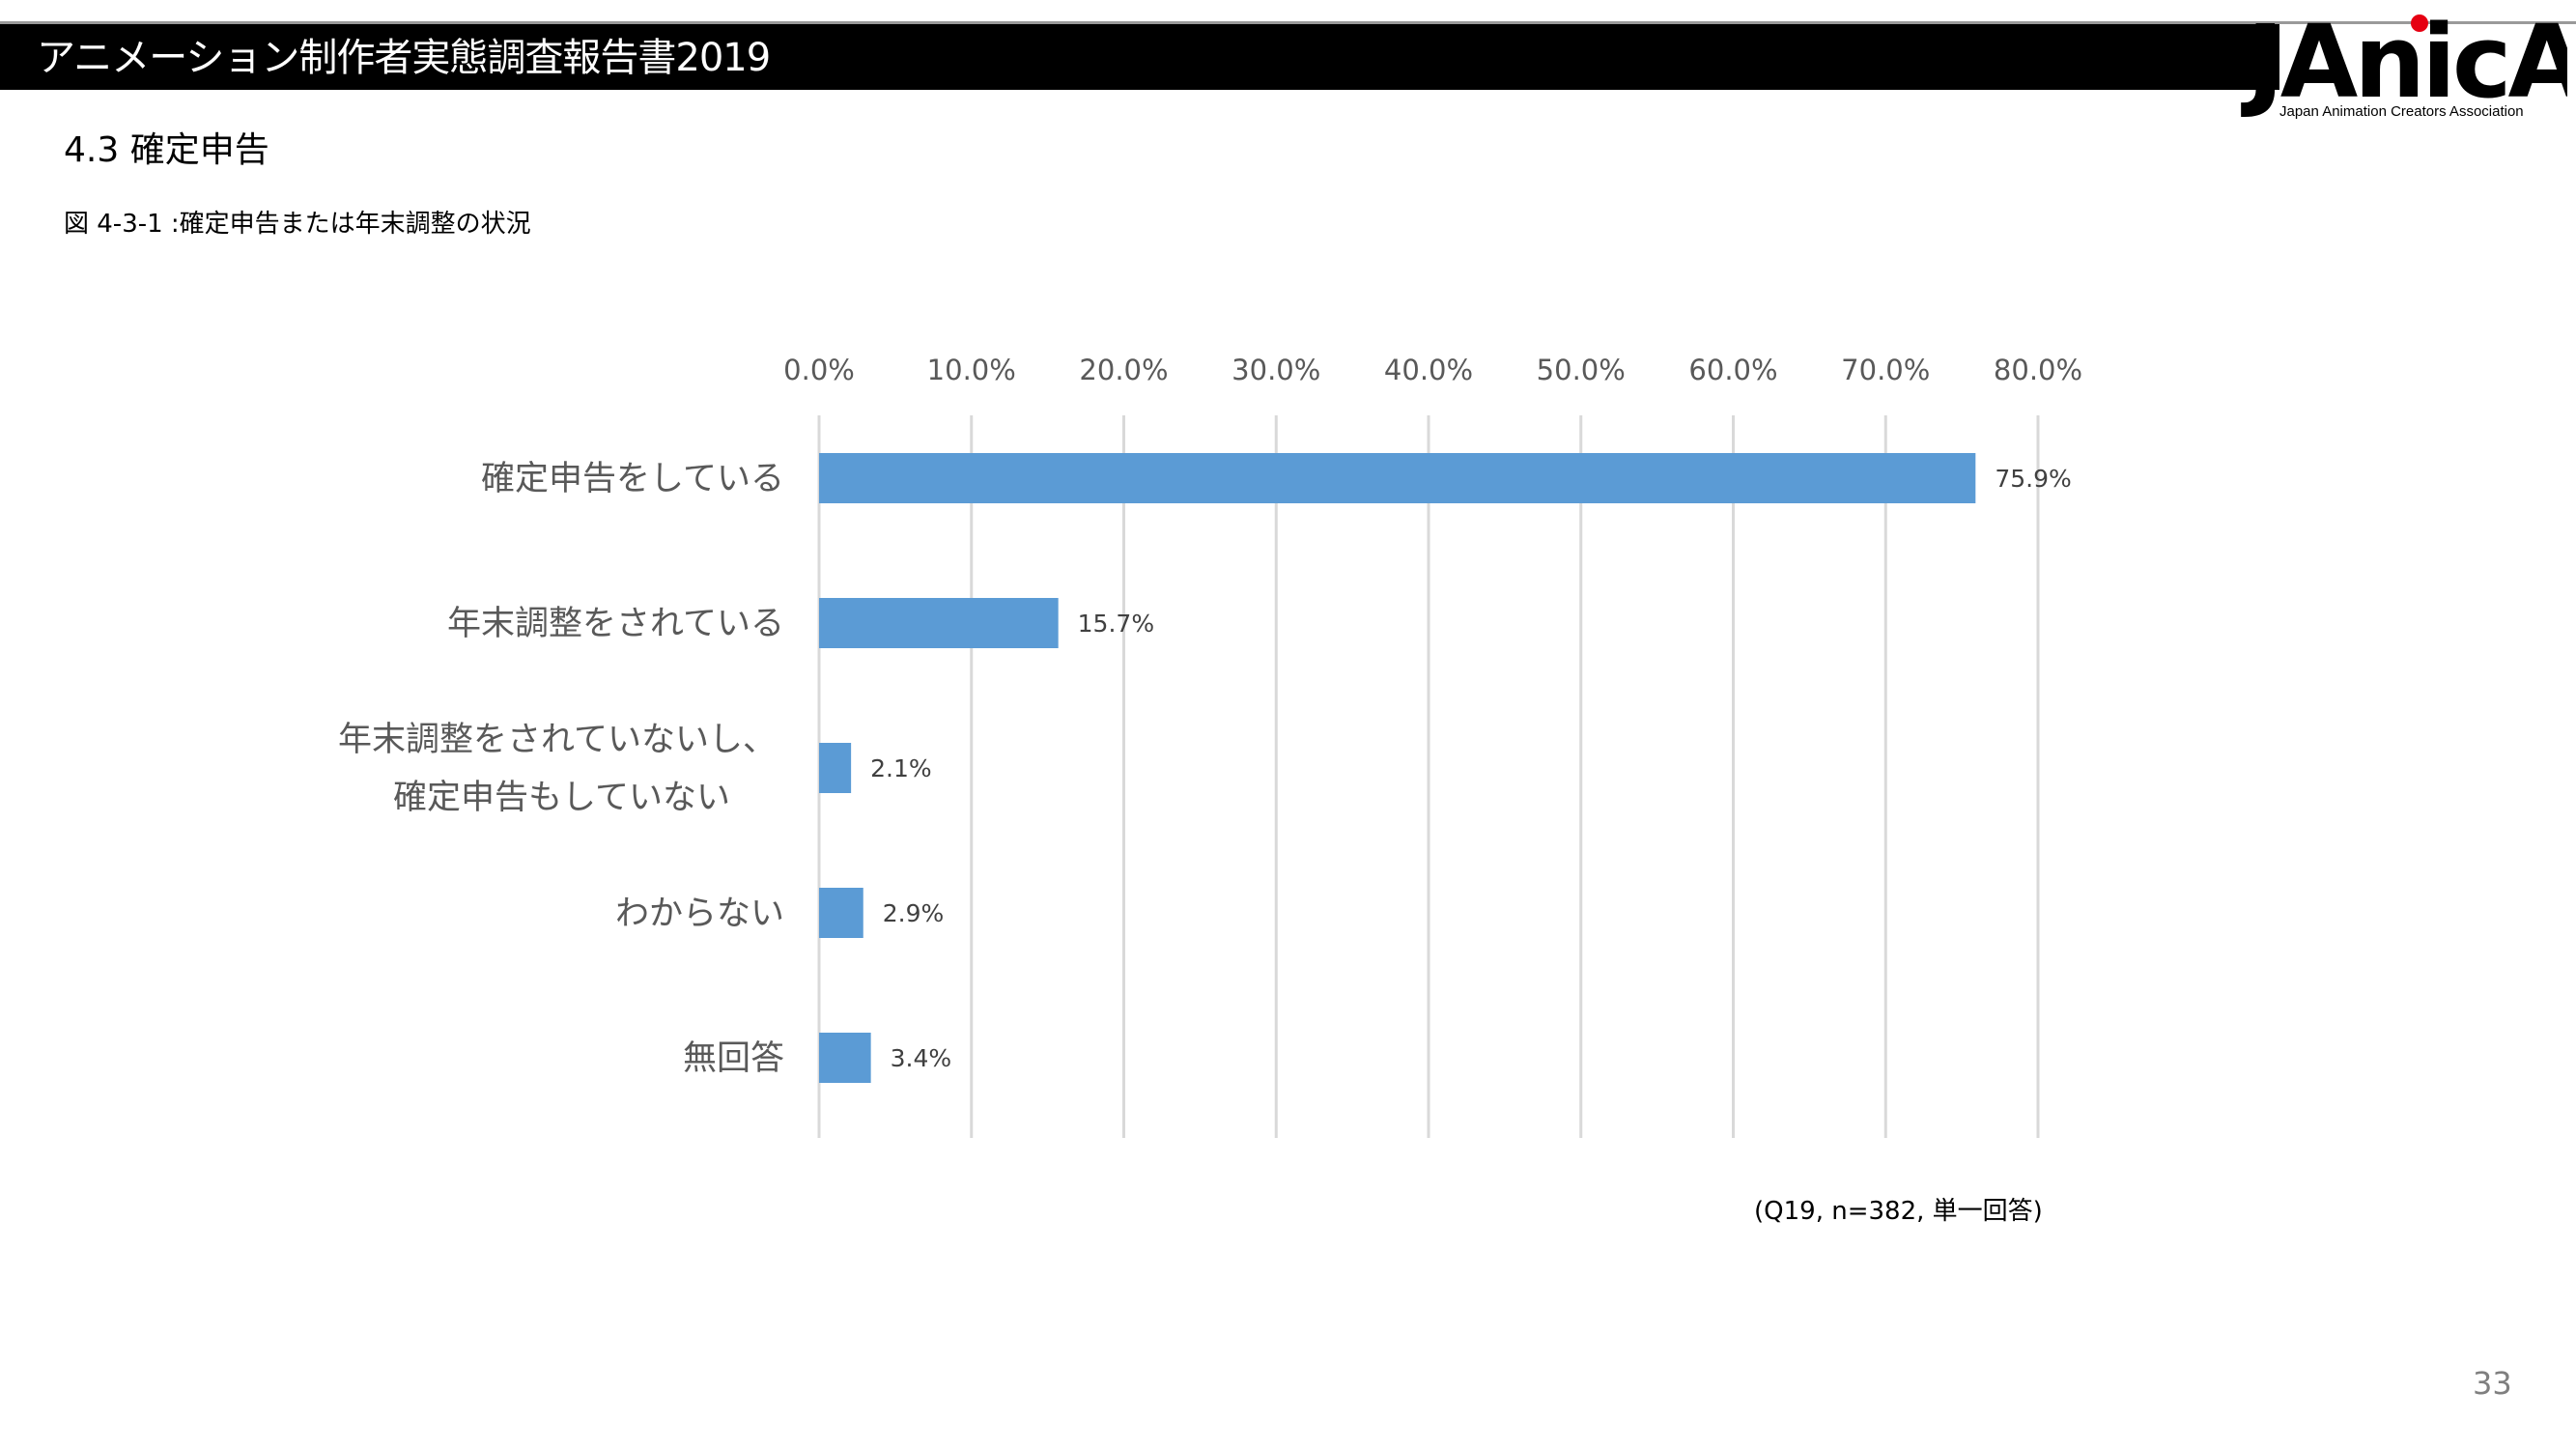 The image size is (2576, 1449). What do you see at coordinates (561, 798) in the screenshot?
I see `category-label-line: 確定申告もしていない` at bounding box center [561, 798].